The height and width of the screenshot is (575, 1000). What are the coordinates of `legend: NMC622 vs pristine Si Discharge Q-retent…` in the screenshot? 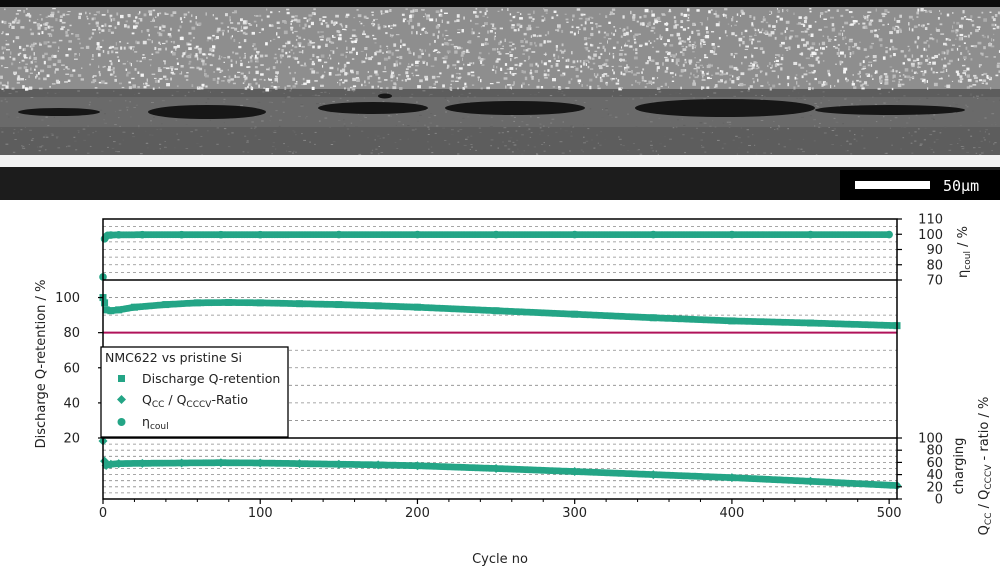 It's located at (194, 392).